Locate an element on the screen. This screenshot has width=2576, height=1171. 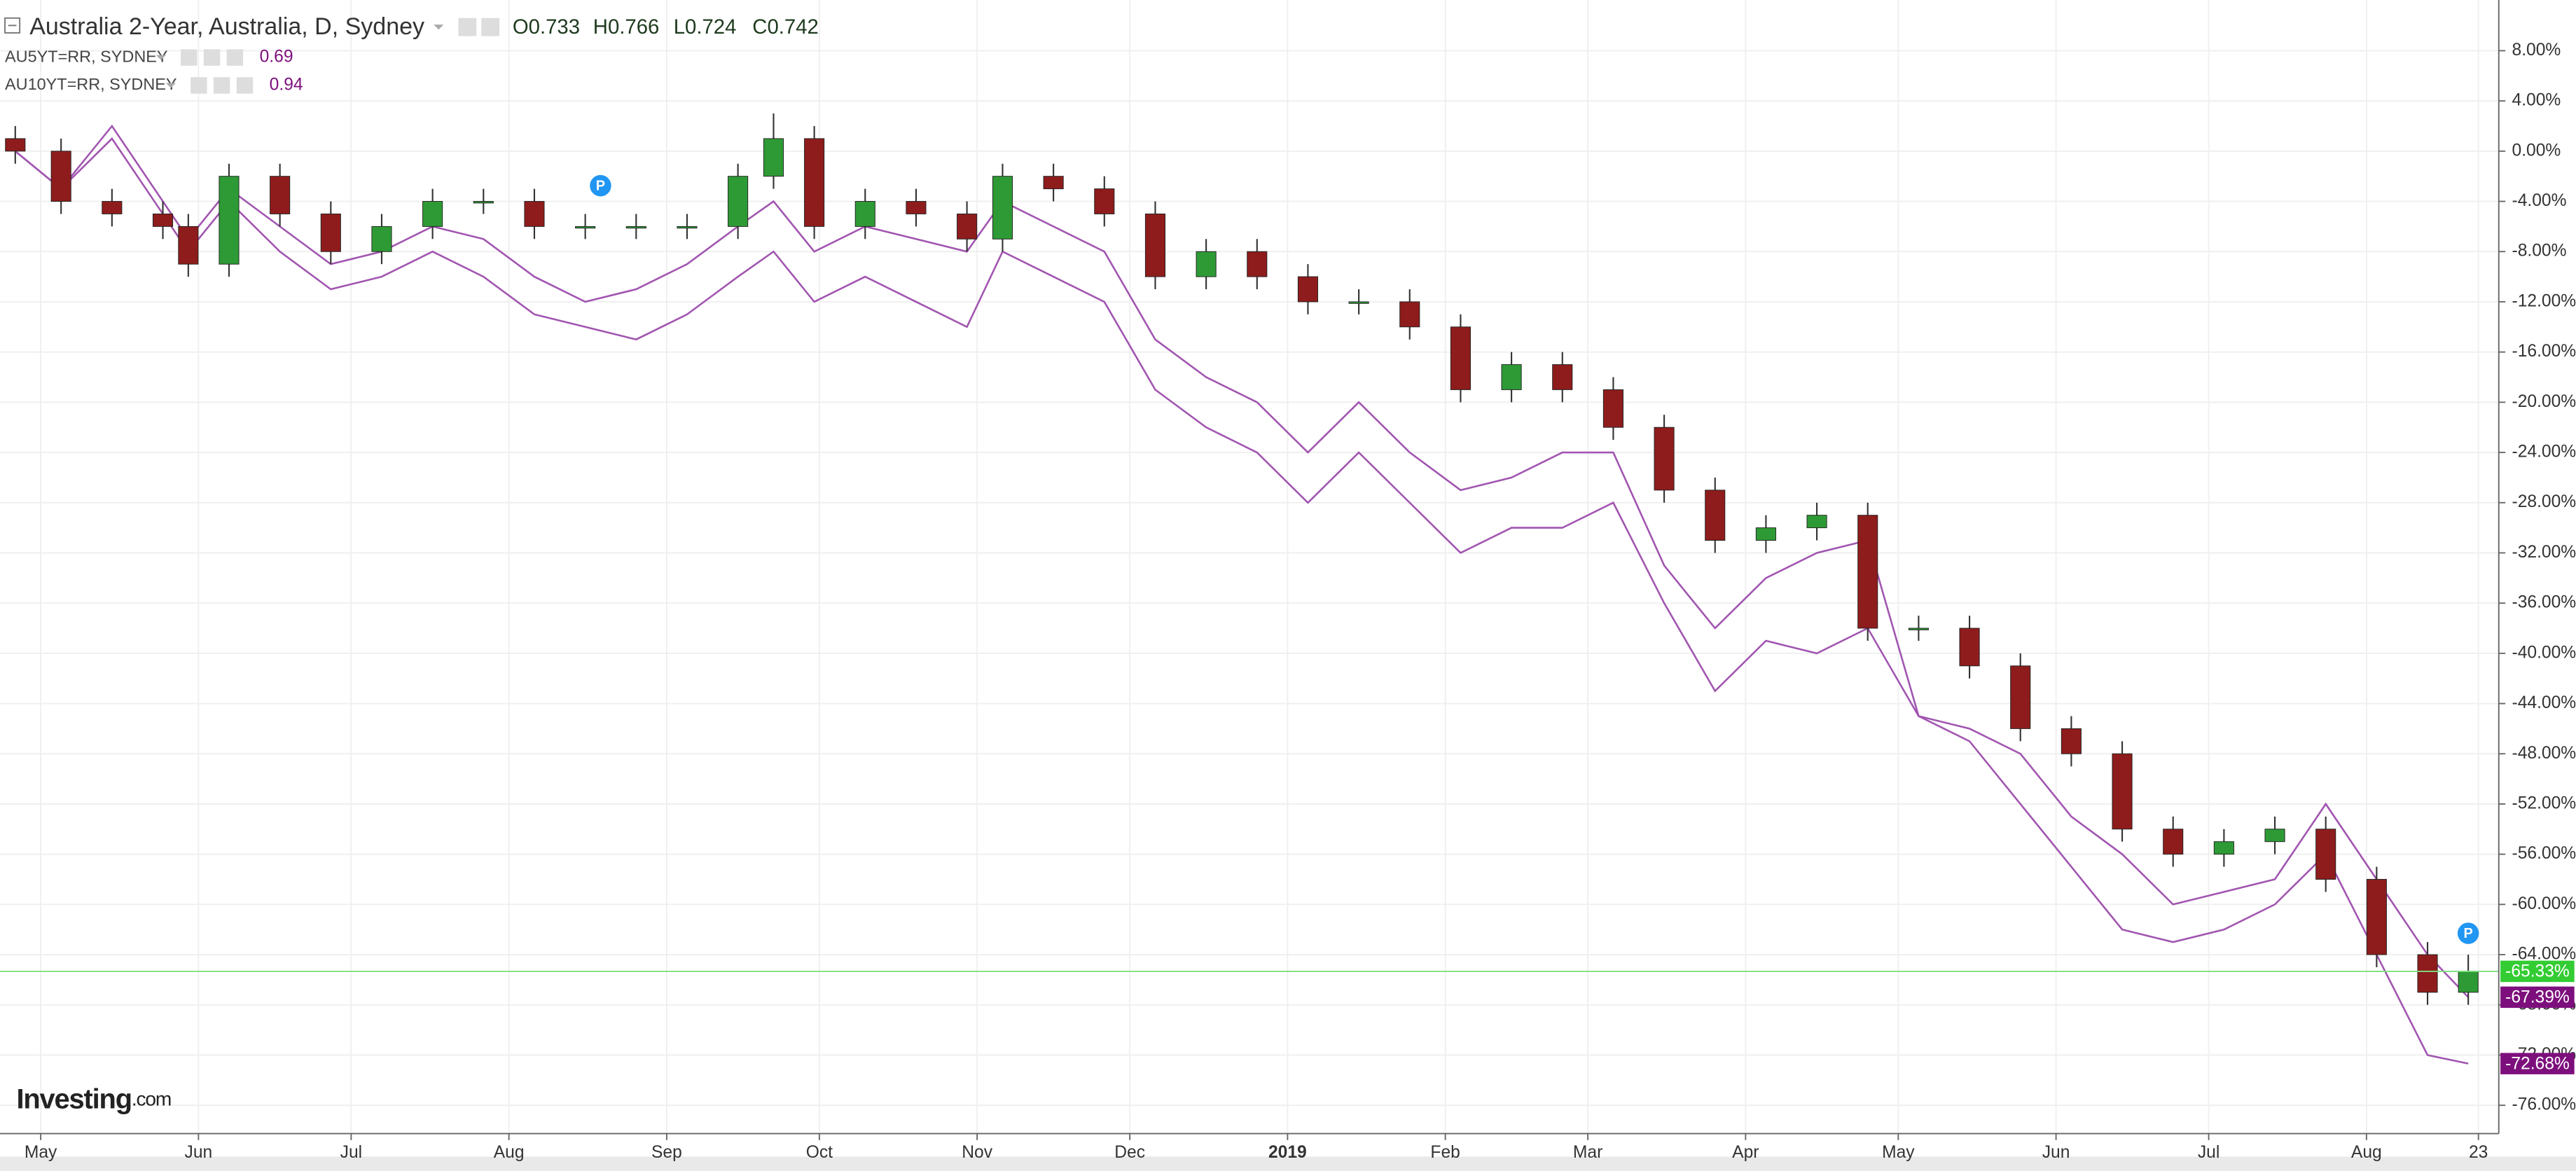
ohlc-open: O0.733 is located at coordinates (546, 27).